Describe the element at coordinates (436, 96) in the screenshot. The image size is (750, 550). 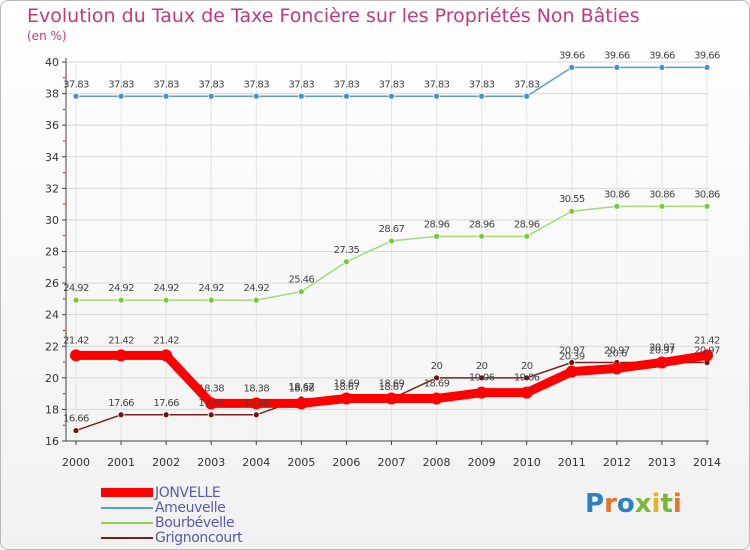
I see `point-ameuvelle-2008` at that location.